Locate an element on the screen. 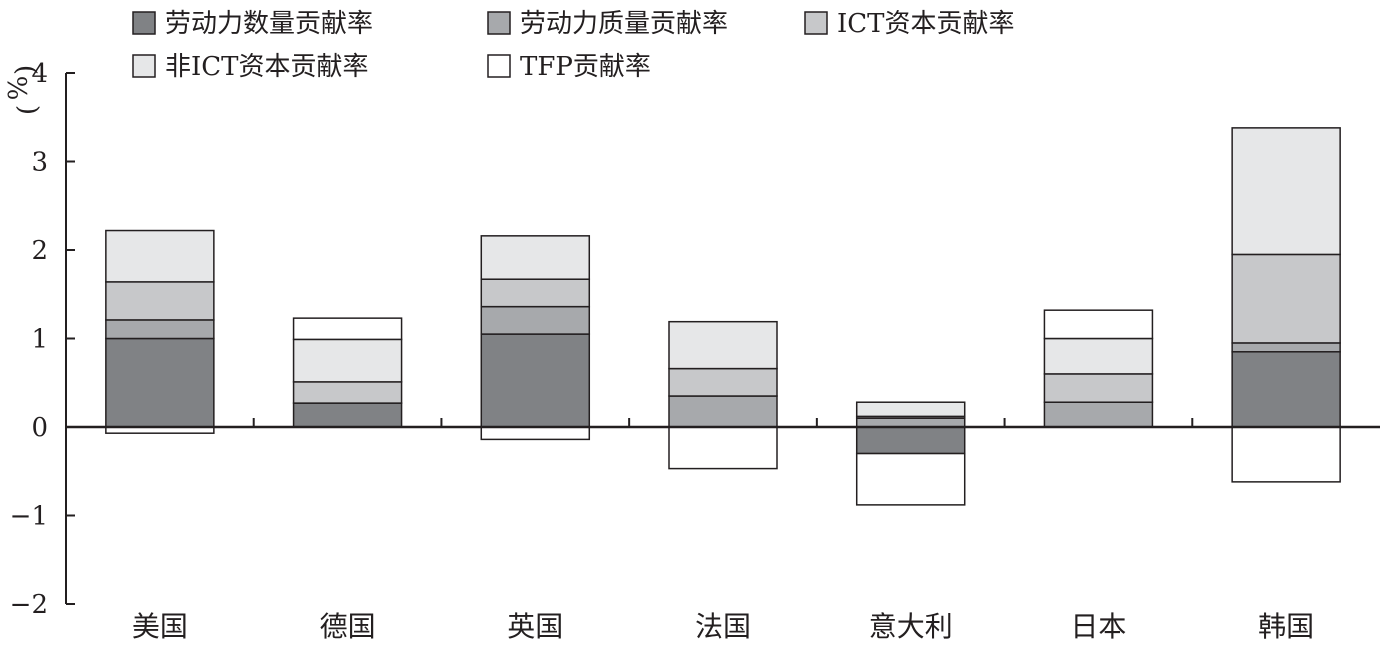 Image resolution: width=1383 pixels, height=652 pixels. y-tick-label: 0 is located at coordinates (39, 428).